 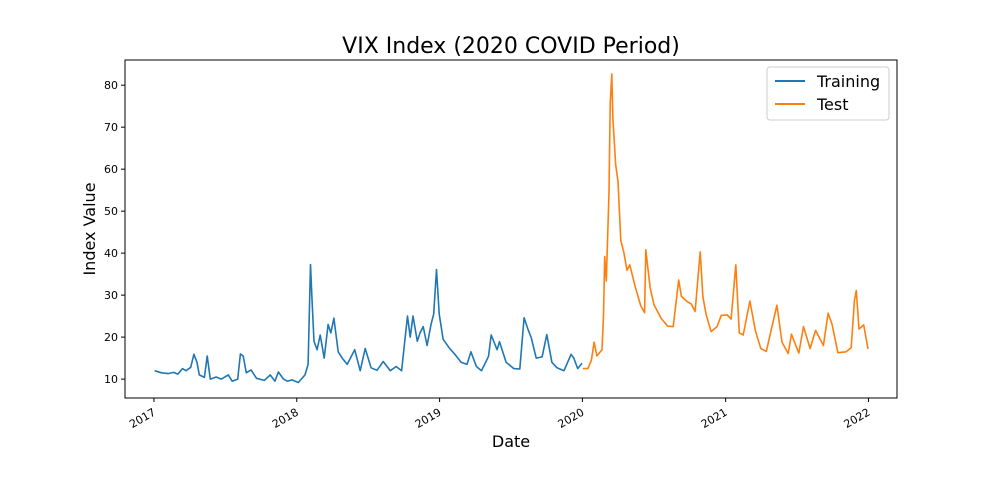 What do you see at coordinates (111, 379) in the screenshot?
I see `y-tick-label: 10` at bounding box center [111, 379].